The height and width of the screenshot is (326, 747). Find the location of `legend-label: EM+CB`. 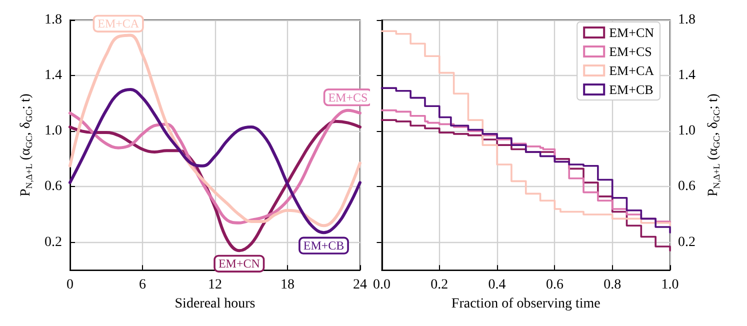

legend-label: EM+CB is located at coordinates (631, 89).